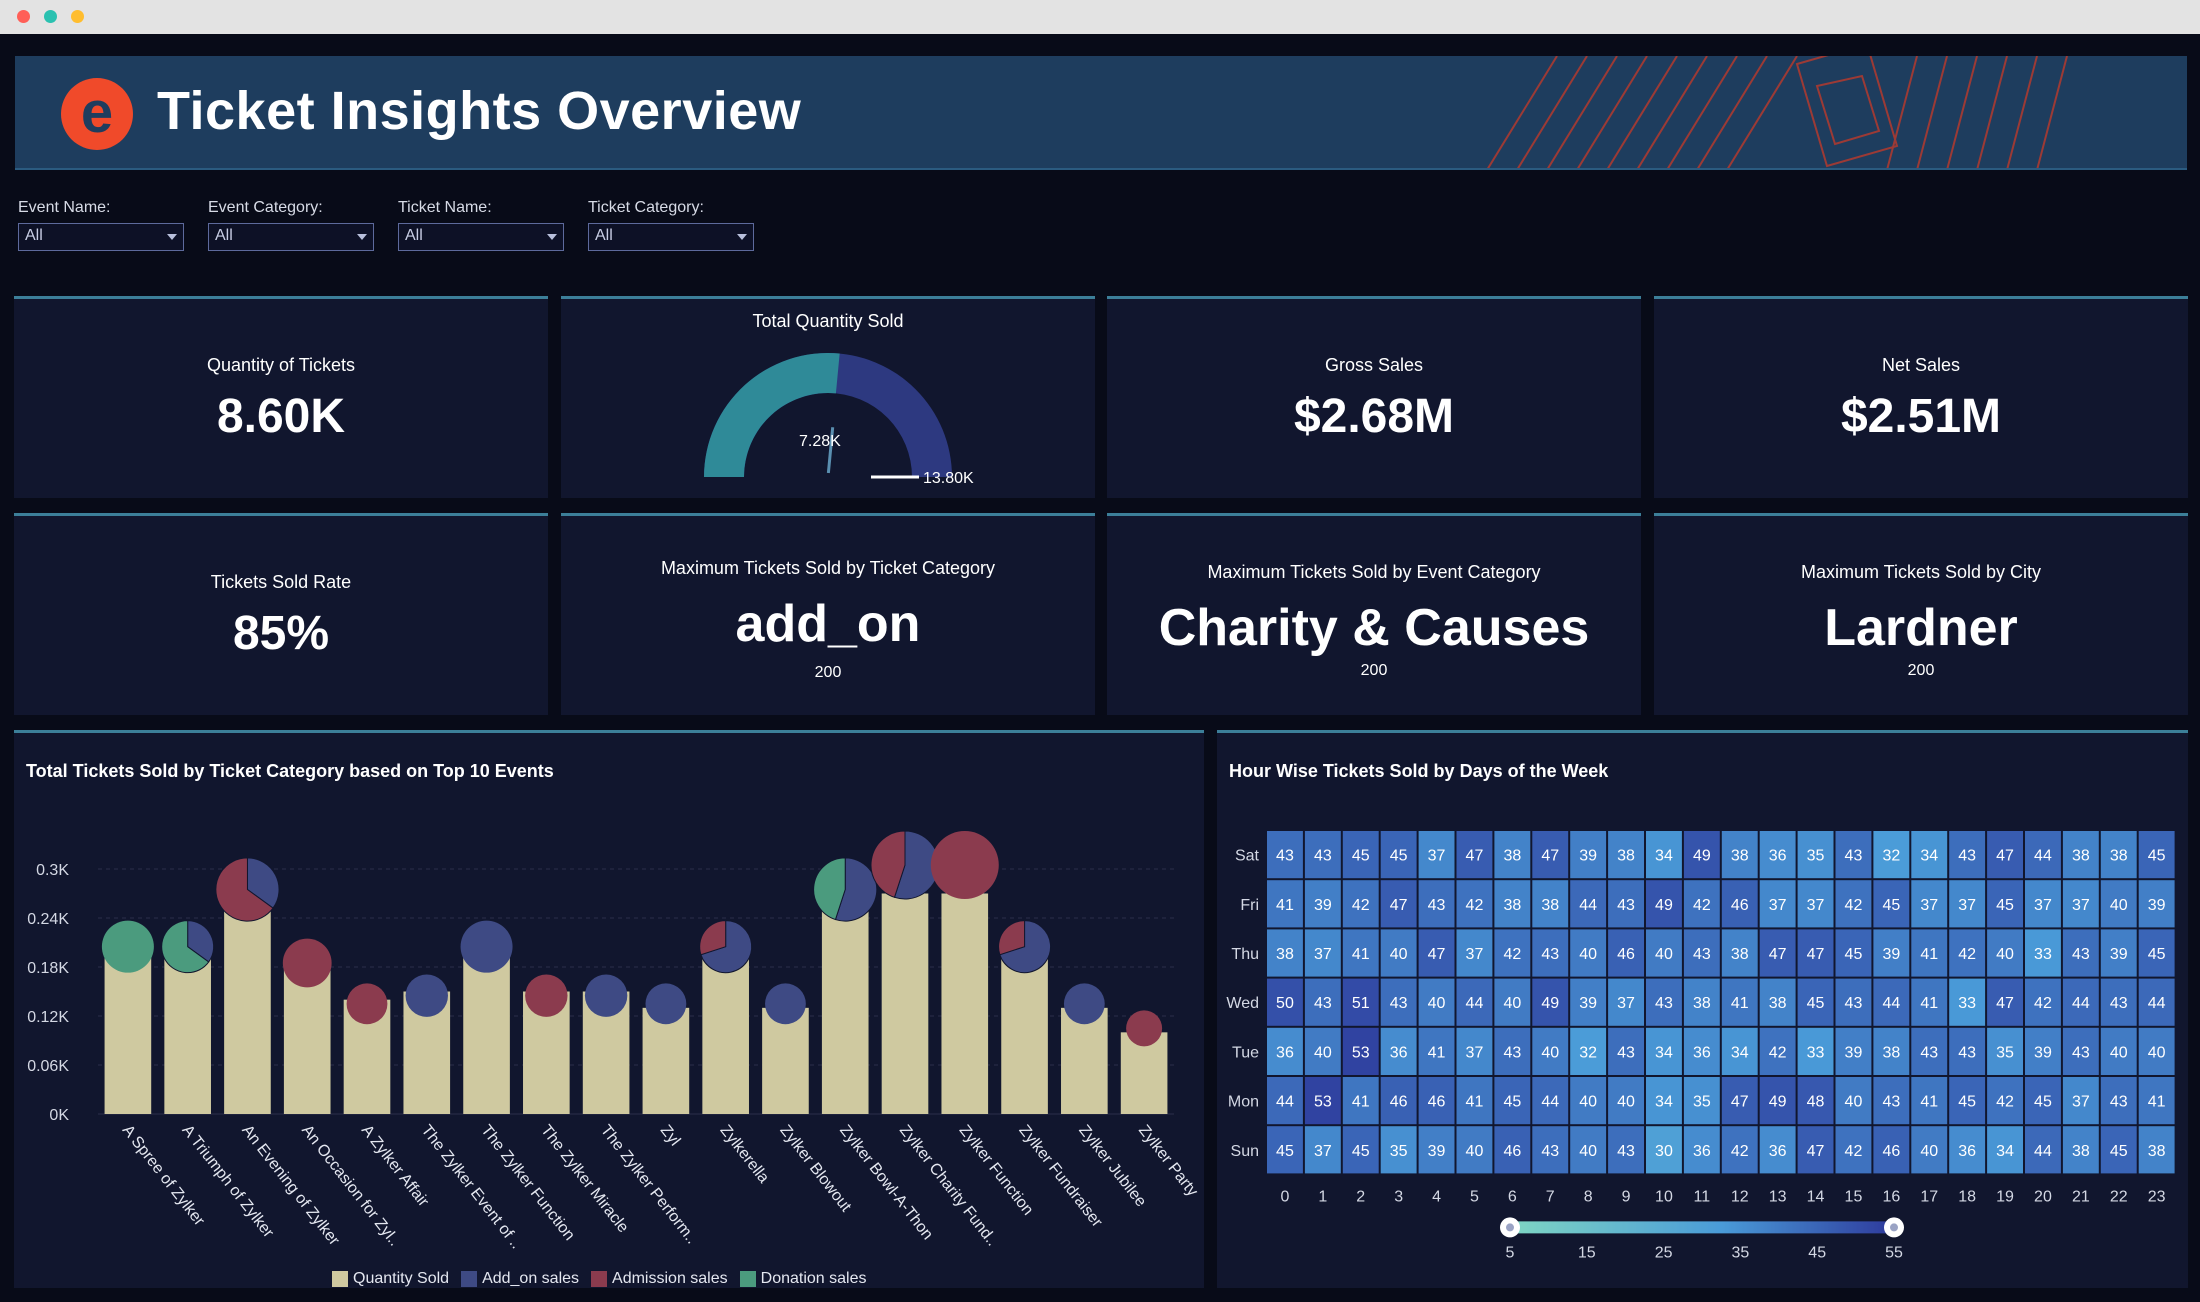 This screenshot has height=1302, width=2200. I want to click on heatmap-cell-value: 38, so click(2157, 1151).